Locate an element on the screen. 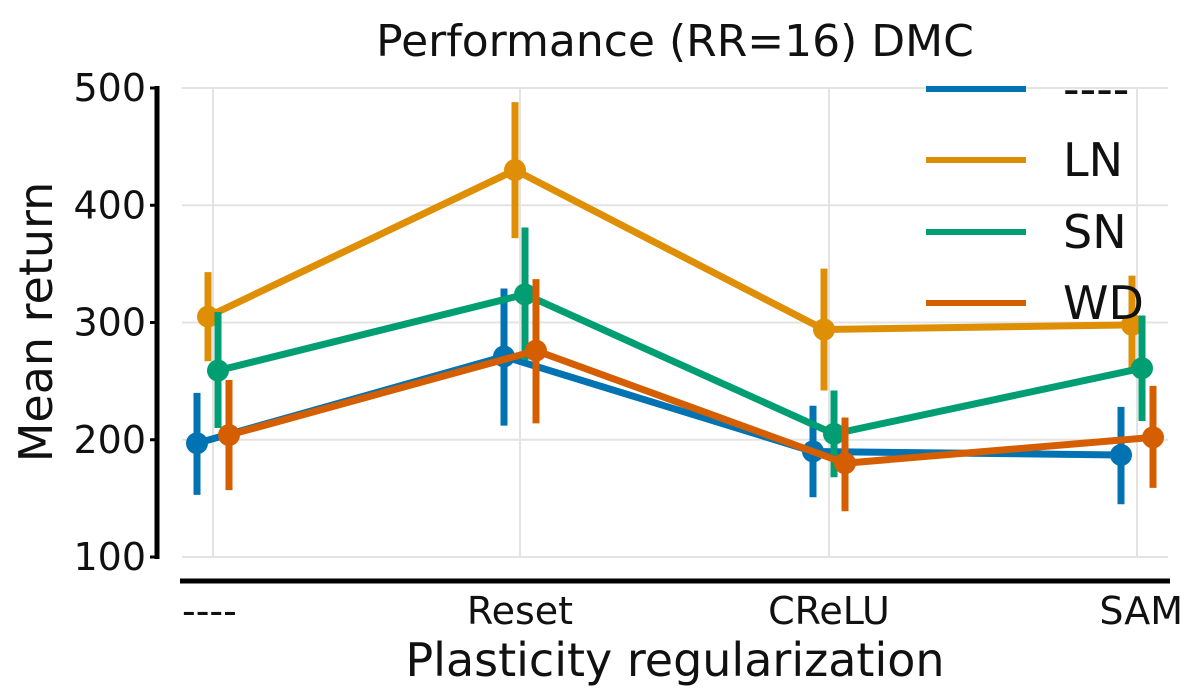 The width and height of the screenshot is (1200, 700). x-tick-label-1: Reset is located at coordinates (520, 611).